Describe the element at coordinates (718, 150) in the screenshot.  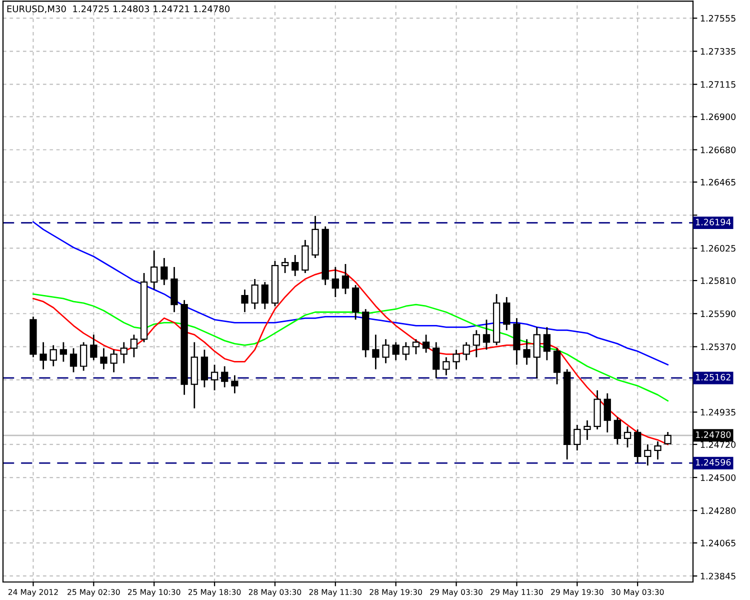
I see `y-tick-label: 1.26680` at that location.